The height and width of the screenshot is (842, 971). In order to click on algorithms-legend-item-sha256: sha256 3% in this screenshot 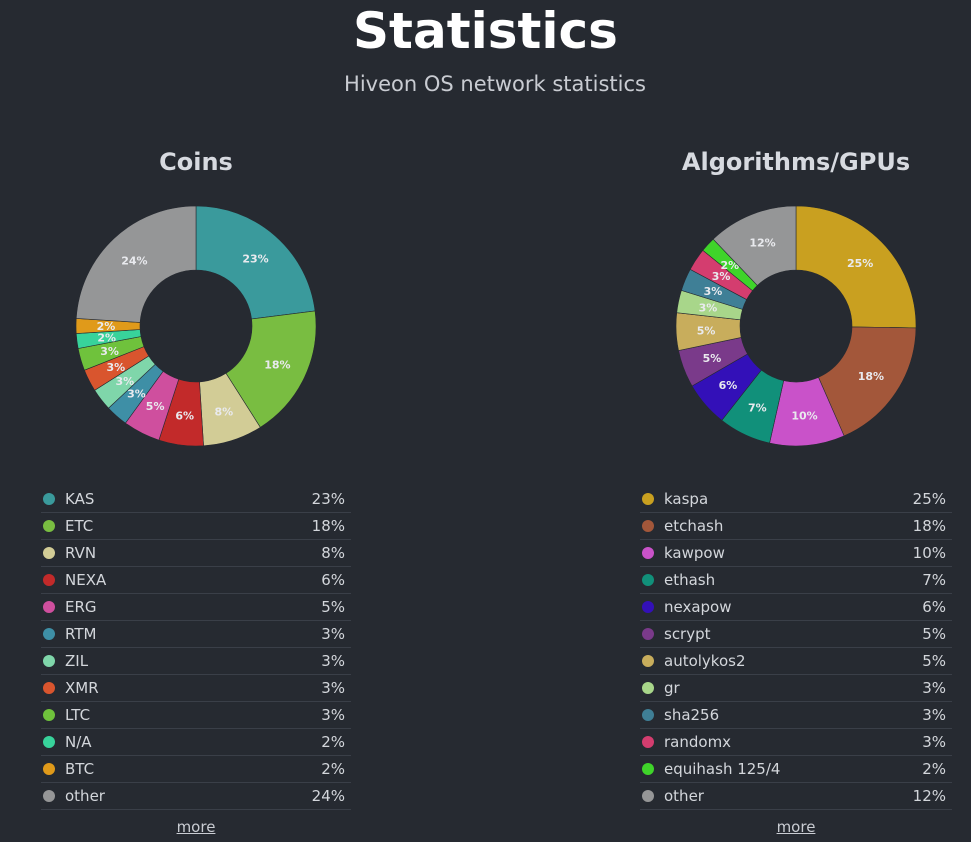, I will do `click(796, 715)`.